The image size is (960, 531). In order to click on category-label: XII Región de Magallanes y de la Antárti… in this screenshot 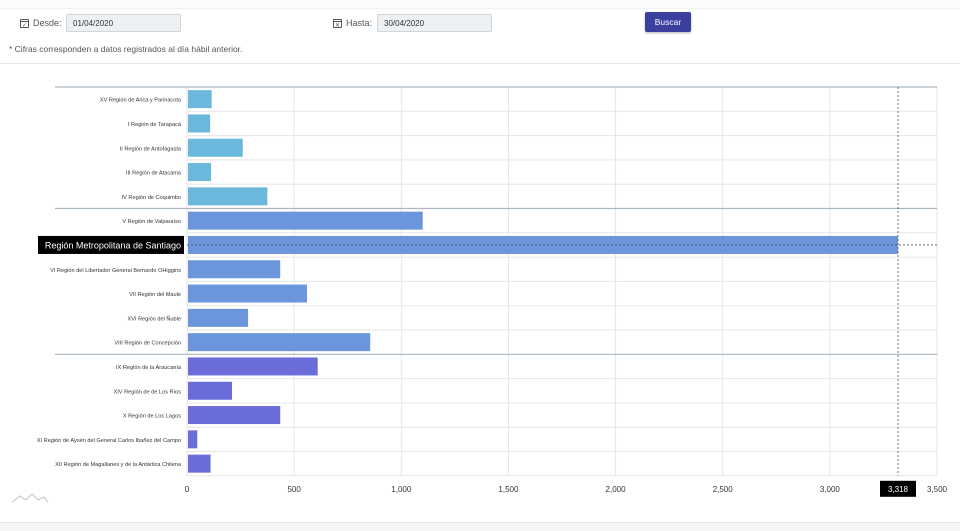, I will do `click(118, 465)`.